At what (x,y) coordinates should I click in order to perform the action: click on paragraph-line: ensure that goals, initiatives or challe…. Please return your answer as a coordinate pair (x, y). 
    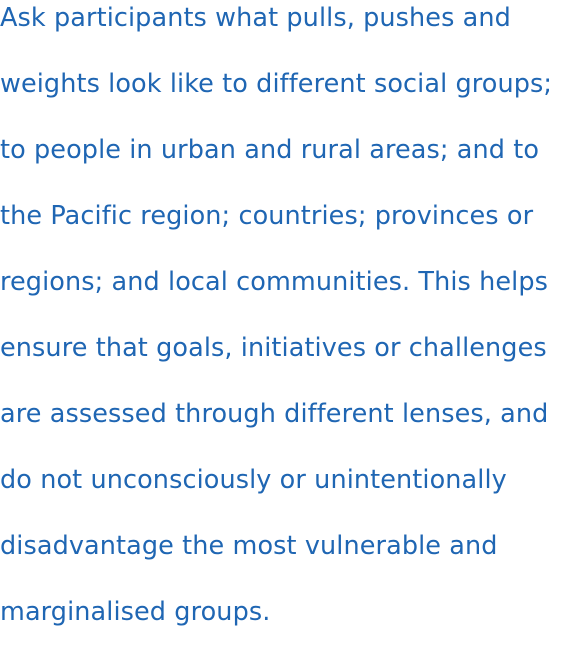
    Looking at the image, I should click on (273, 348).